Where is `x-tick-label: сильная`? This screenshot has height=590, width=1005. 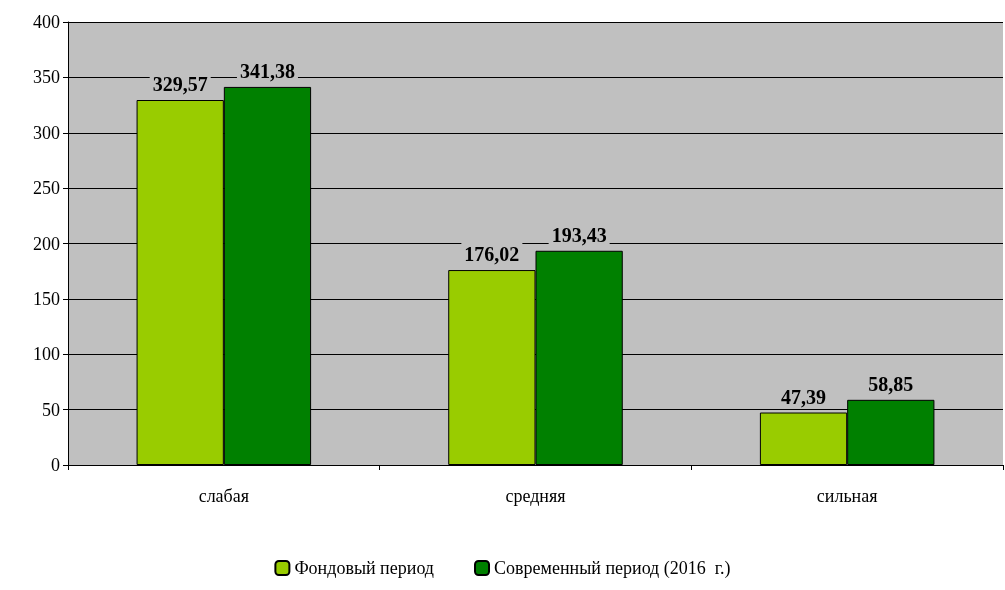
x-tick-label: сильная is located at coordinates (847, 496).